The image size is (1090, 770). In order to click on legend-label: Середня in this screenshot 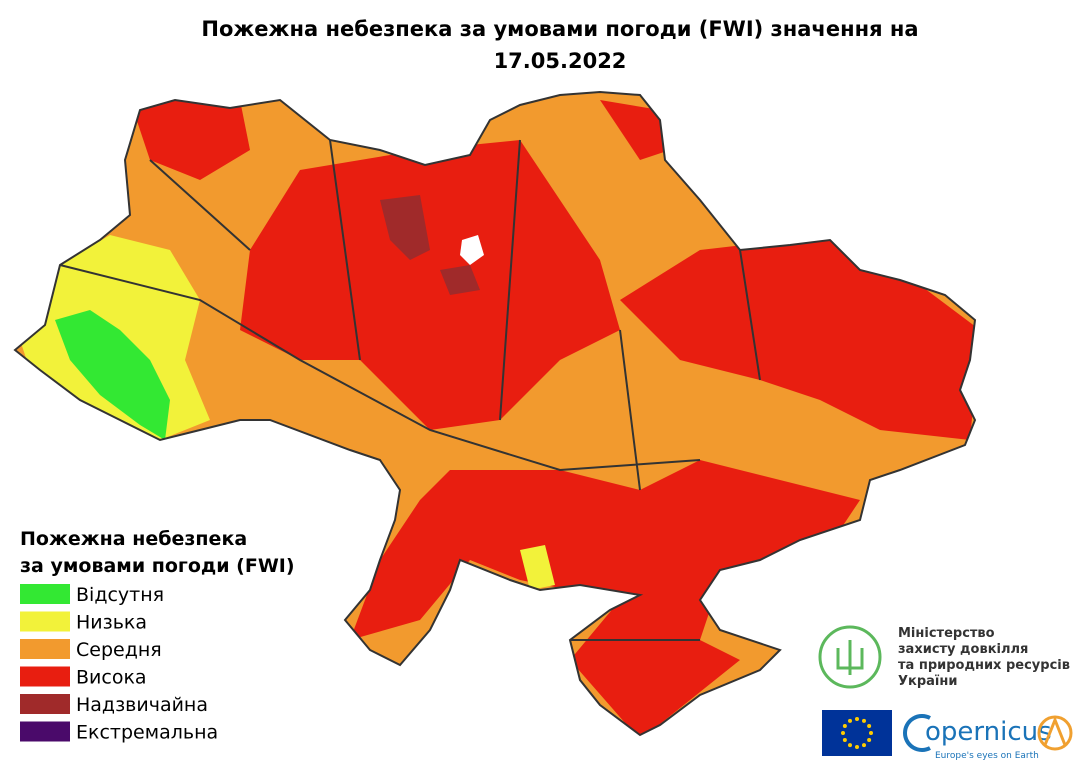, I will do `click(119, 650)`.